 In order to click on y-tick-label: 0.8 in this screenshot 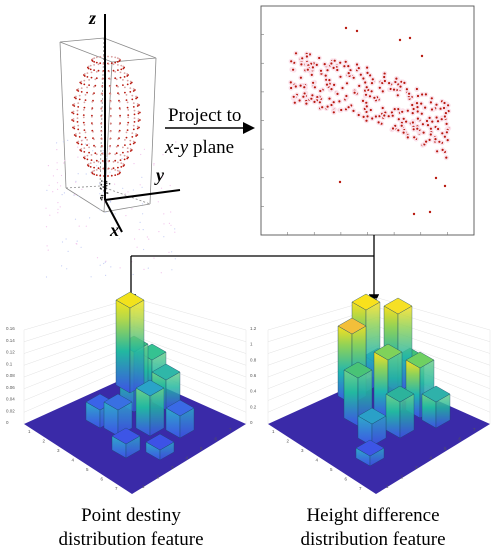, I will do `click(253, 359)`.